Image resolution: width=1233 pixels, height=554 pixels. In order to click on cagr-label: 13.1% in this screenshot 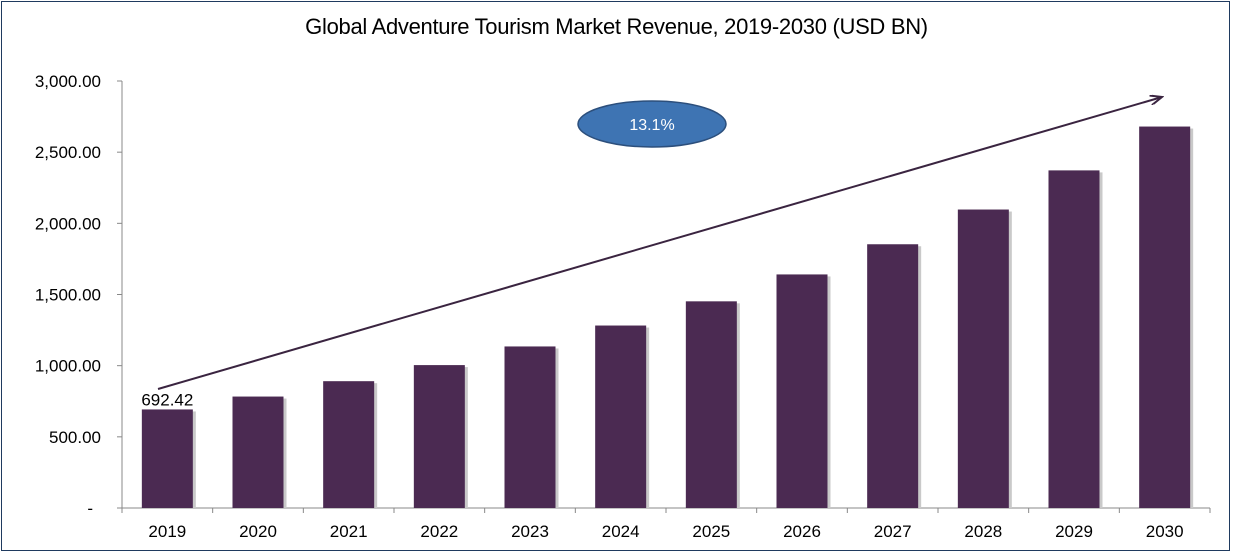, I will do `click(651, 125)`.